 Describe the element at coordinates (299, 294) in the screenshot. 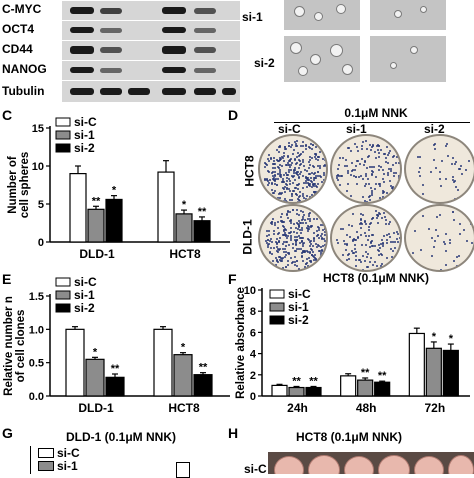

I see `legend-label: si-C` at that location.